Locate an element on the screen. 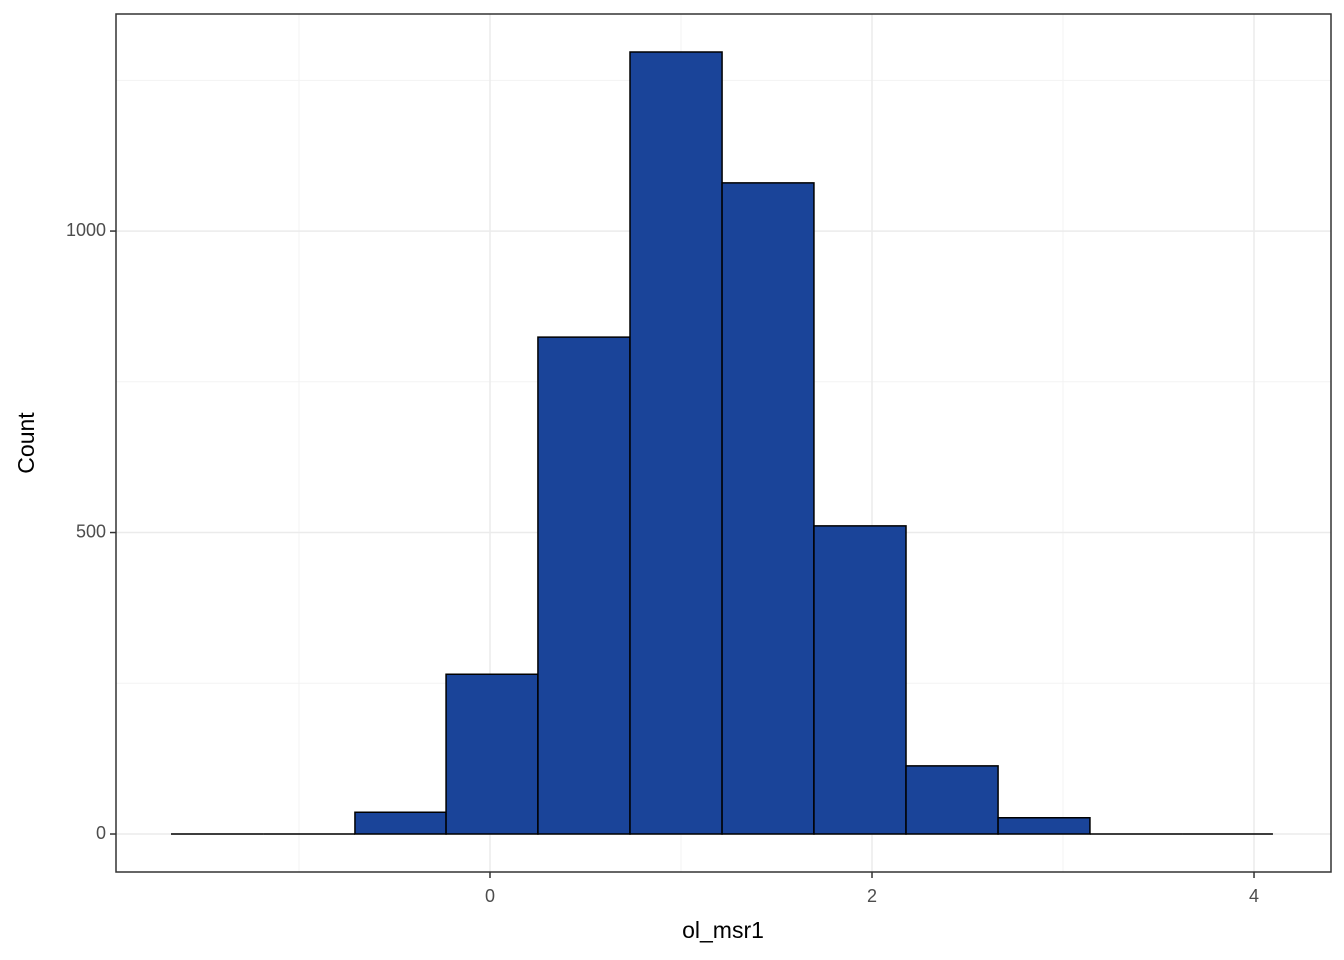 The image size is (1344, 960). y-tick-label: 0 is located at coordinates (101, 833).